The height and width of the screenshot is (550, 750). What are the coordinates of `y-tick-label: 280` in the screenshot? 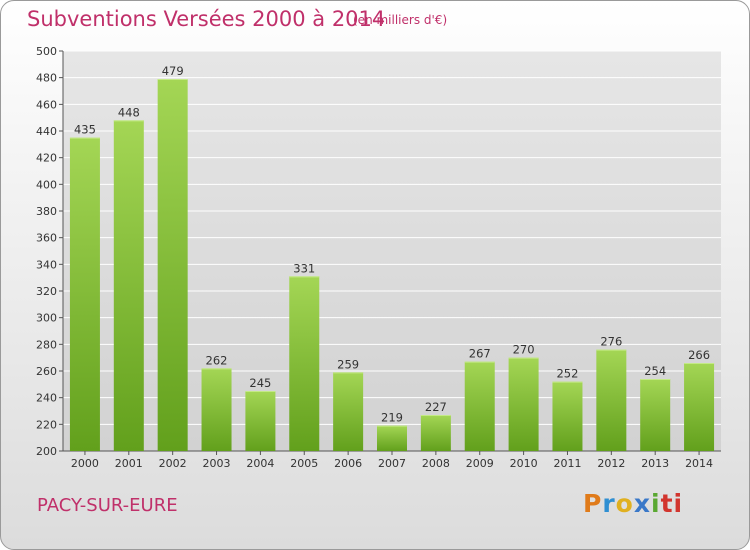 It's located at (46, 344).